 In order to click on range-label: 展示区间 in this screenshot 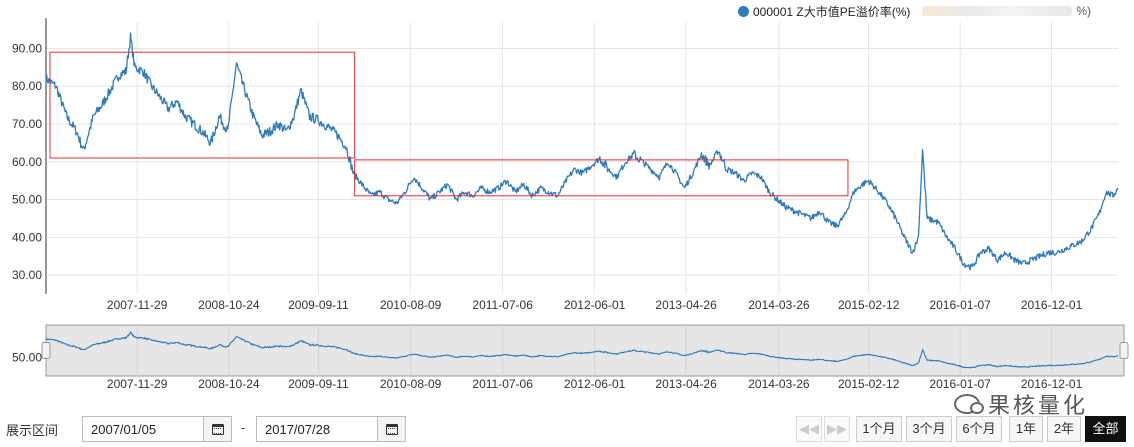, I will do `click(32, 430)`.